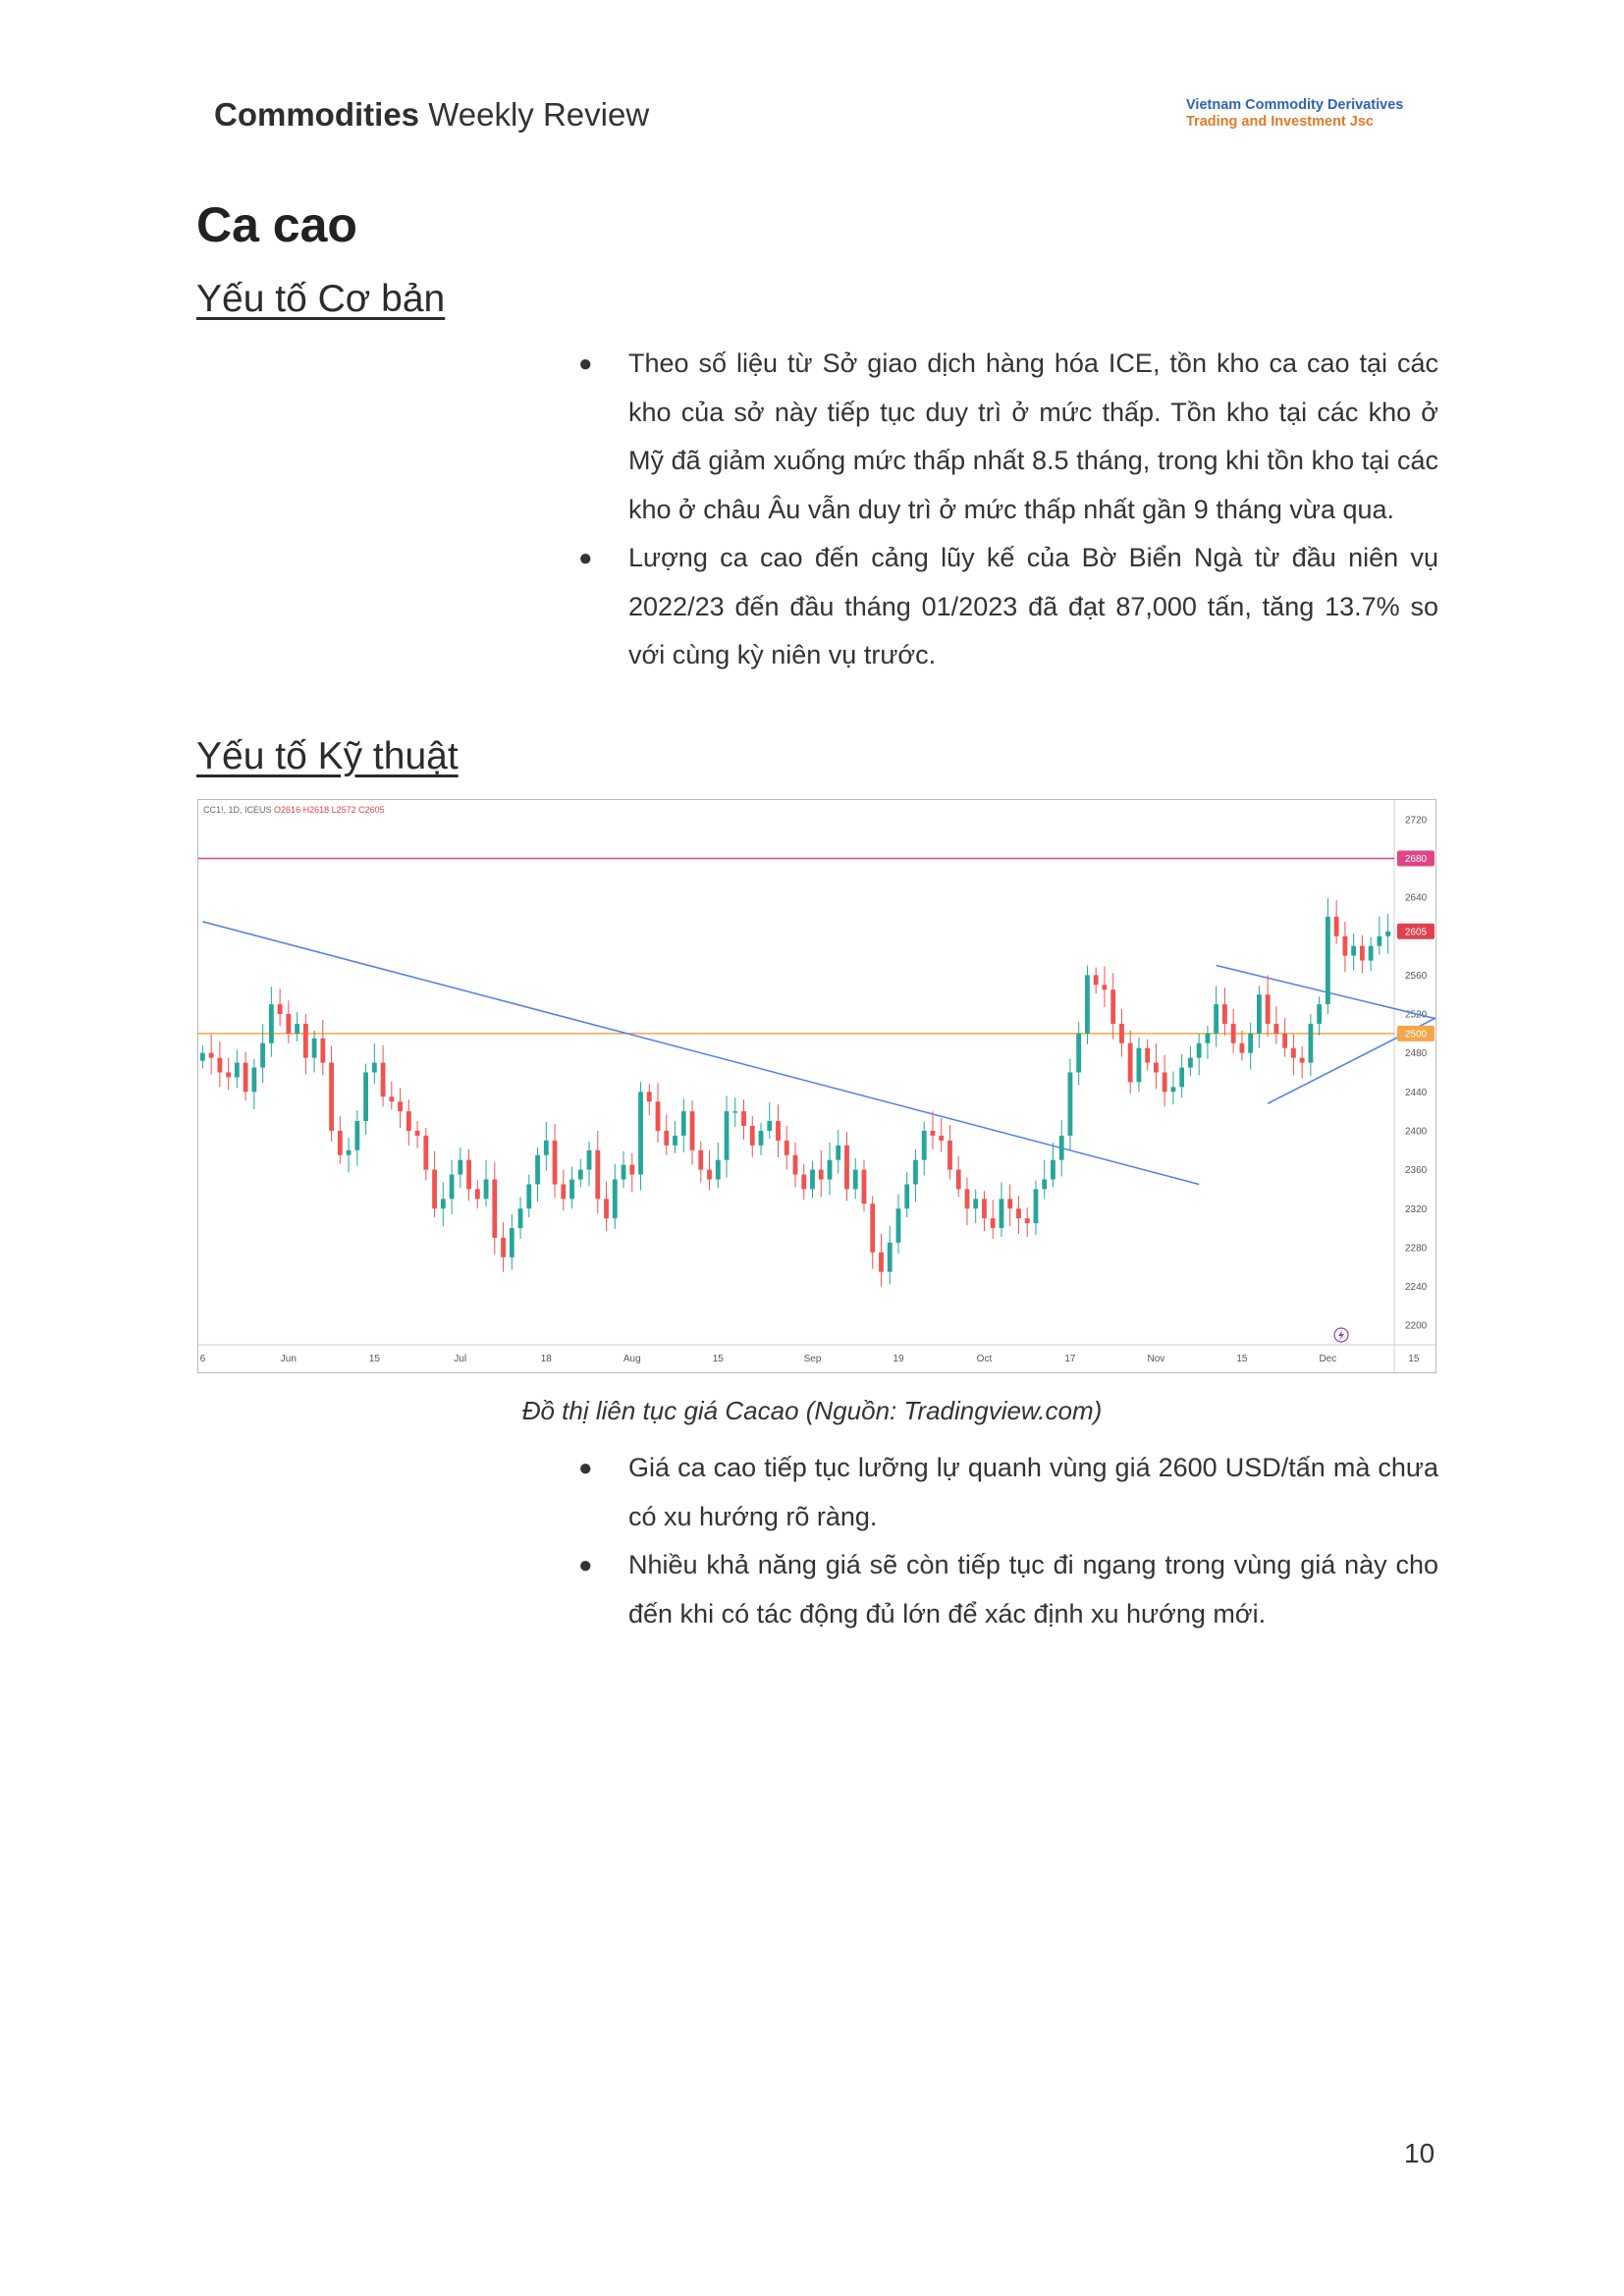 The width and height of the screenshot is (1624, 2296). I want to click on report-title-light: Weekly Review, so click(539, 114).